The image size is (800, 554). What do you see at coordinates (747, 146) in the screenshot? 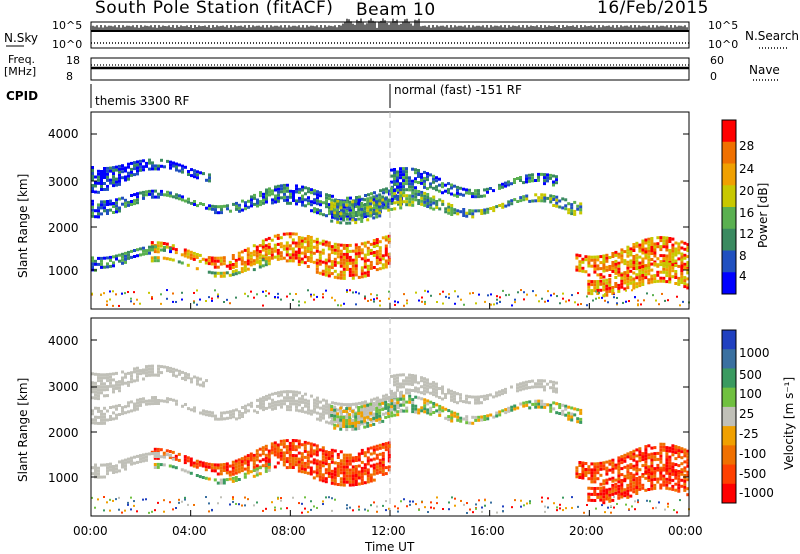
I see `power-cb-tick-28: 28` at bounding box center [747, 146].